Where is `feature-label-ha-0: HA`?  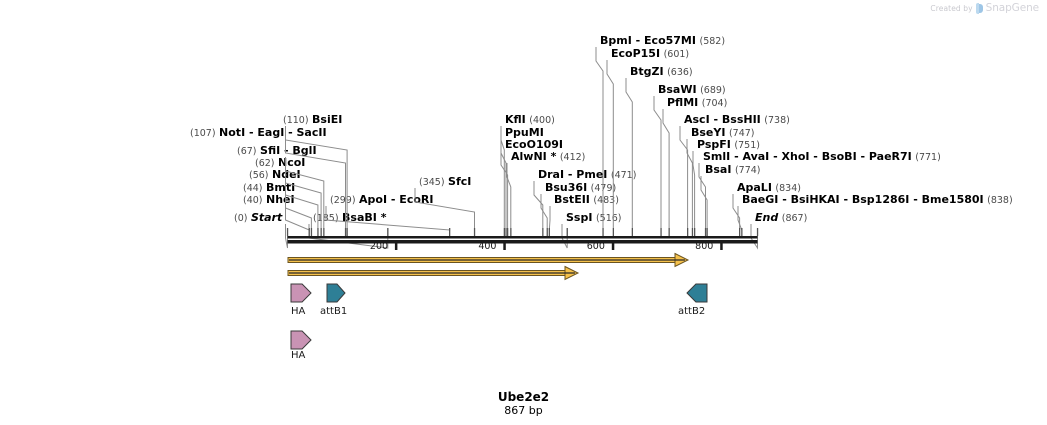
feature-label-ha-0: HA is located at coordinates (298, 311).